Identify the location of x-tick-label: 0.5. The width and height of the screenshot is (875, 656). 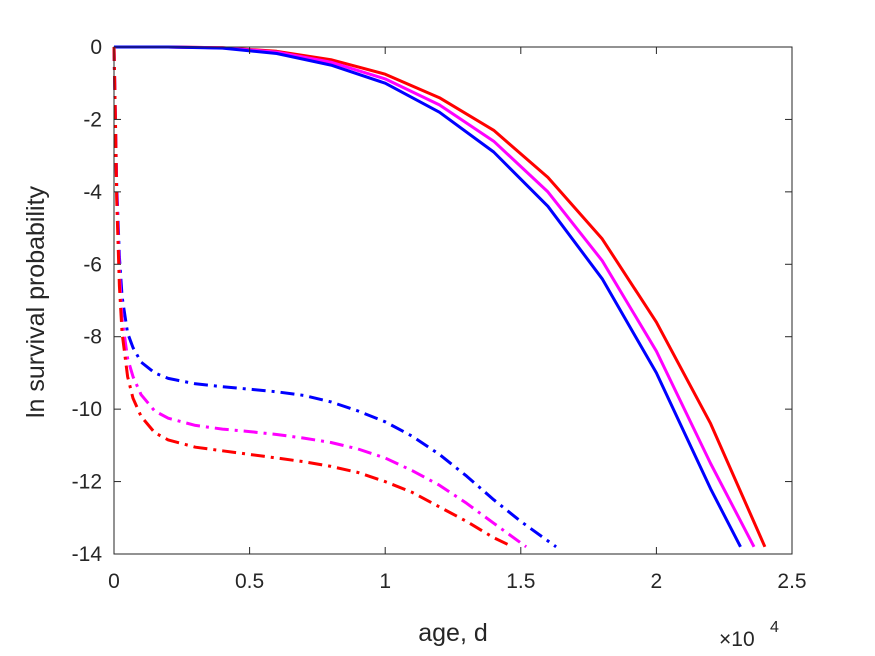
(249, 581).